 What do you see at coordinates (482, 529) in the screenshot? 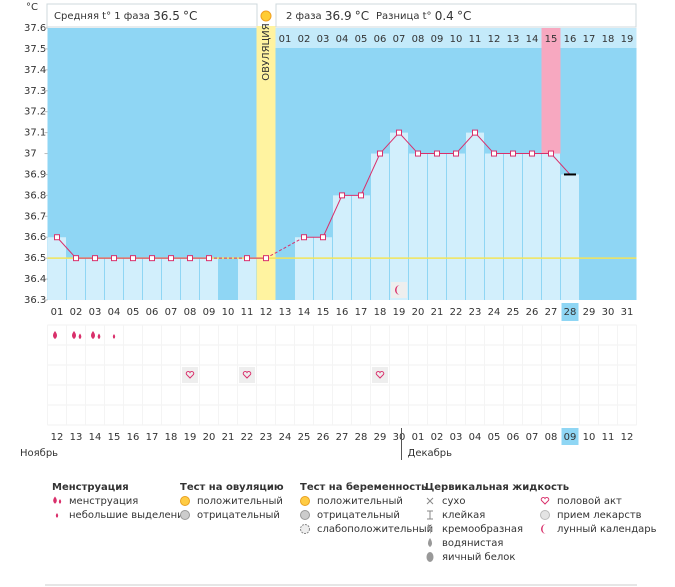
I see `legend-item: кремообразная` at bounding box center [482, 529].